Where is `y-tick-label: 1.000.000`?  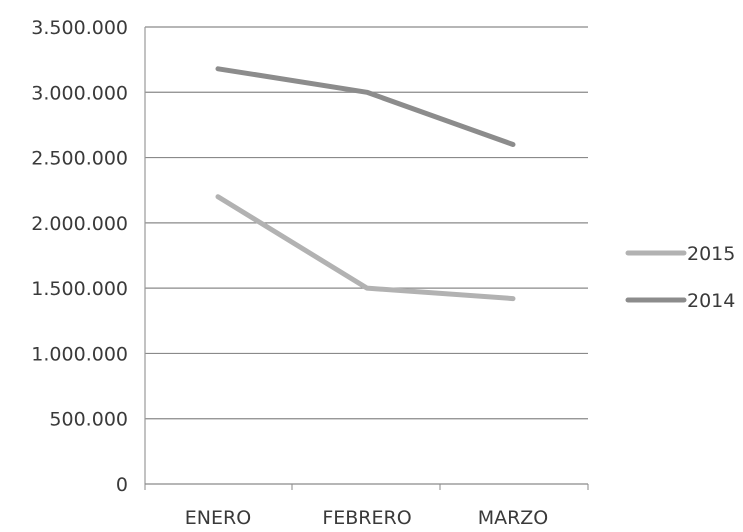 y-tick-label: 1.000.000 is located at coordinates (79, 354).